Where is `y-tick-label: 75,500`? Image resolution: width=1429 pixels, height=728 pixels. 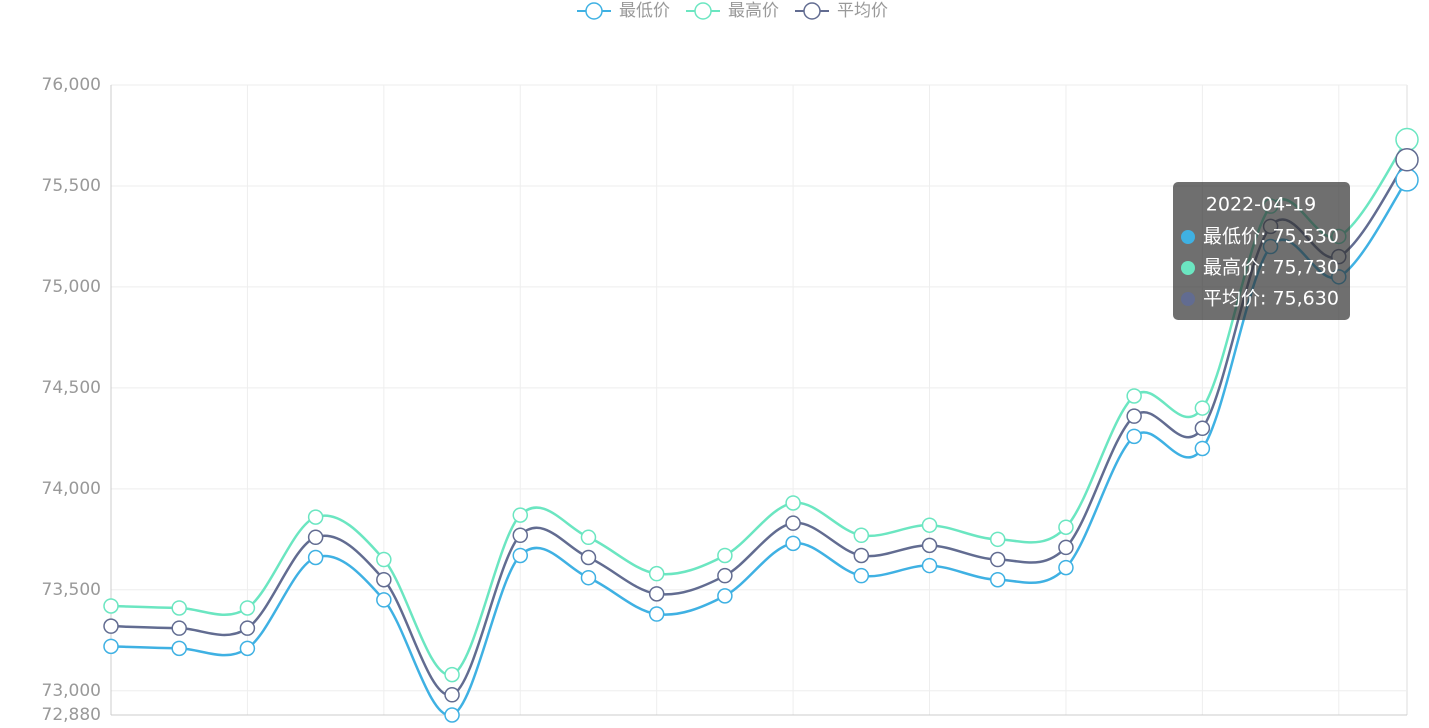 y-tick-label: 75,500 is located at coordinates (71, 186).